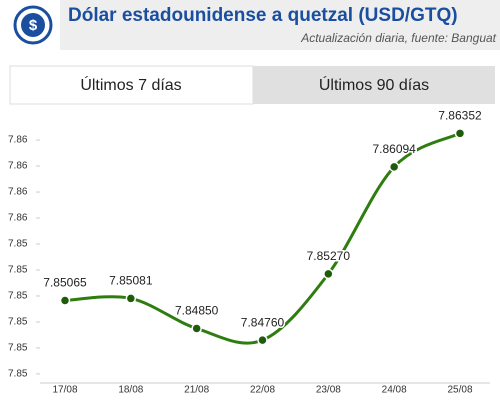 The width and height of the screenshot is (500, 405). I want to click on x-tick-label: 23/08, so click(328, 390).